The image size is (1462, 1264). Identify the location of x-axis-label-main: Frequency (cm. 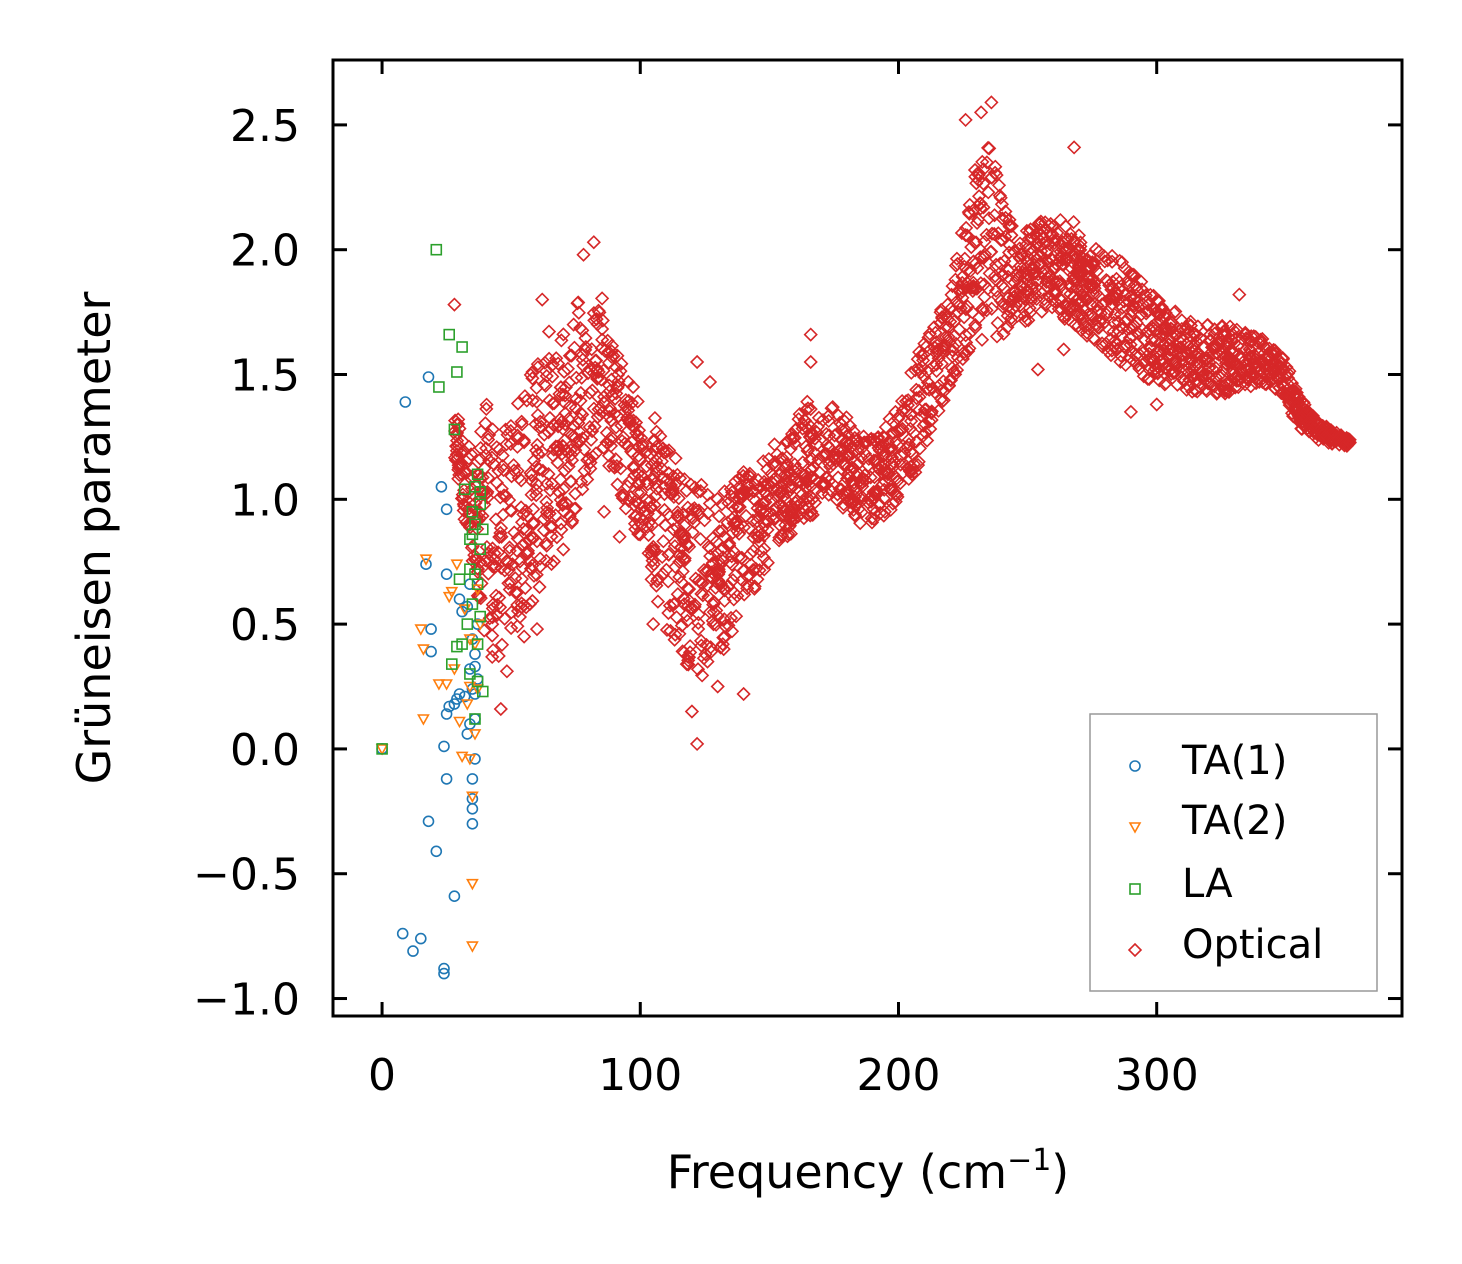
(837, 1172).